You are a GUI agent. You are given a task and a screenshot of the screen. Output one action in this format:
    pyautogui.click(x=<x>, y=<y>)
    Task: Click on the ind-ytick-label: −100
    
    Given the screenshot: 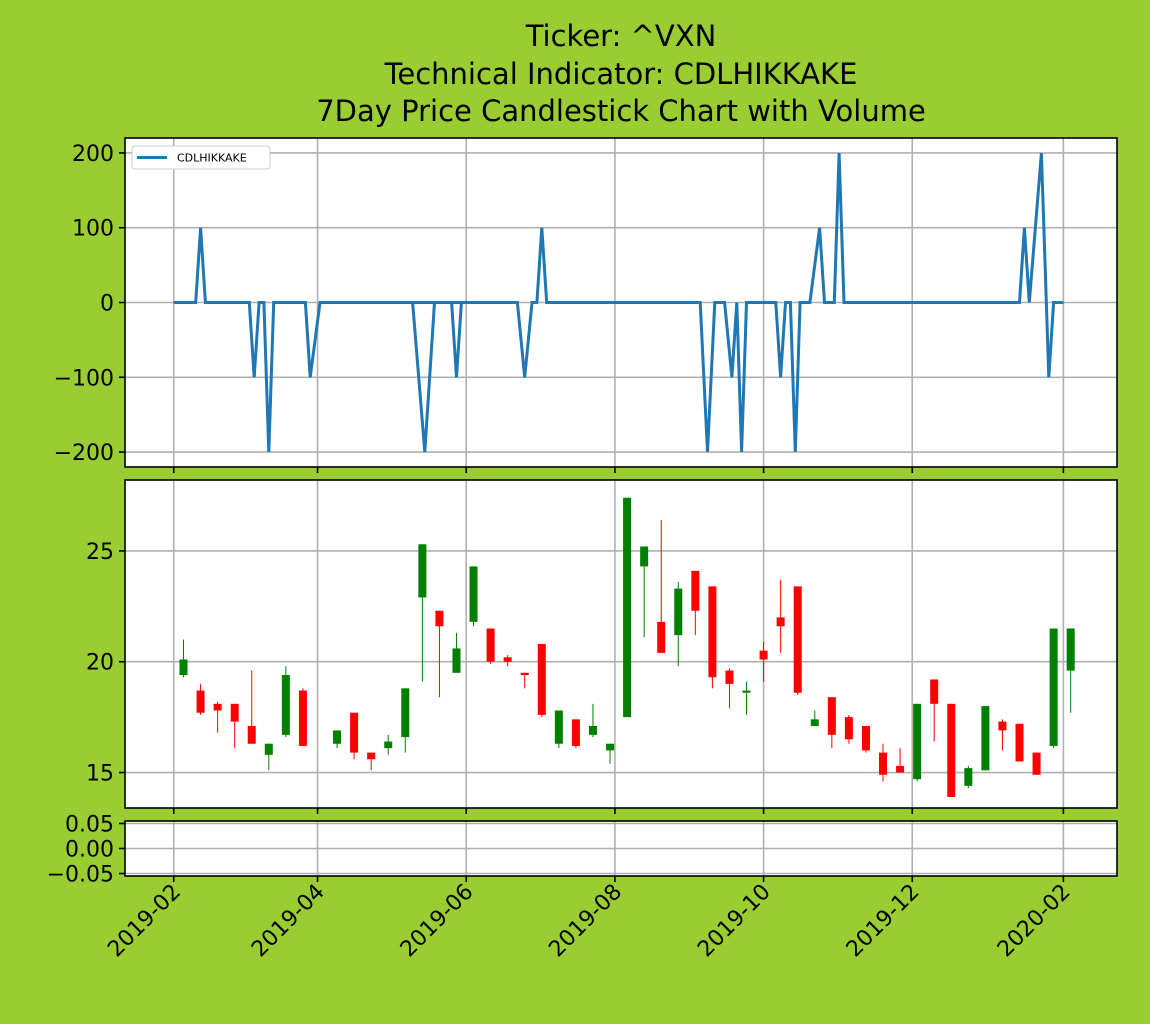 What is the action you would take?
    pyautogui.click(x=84, y=378)
    